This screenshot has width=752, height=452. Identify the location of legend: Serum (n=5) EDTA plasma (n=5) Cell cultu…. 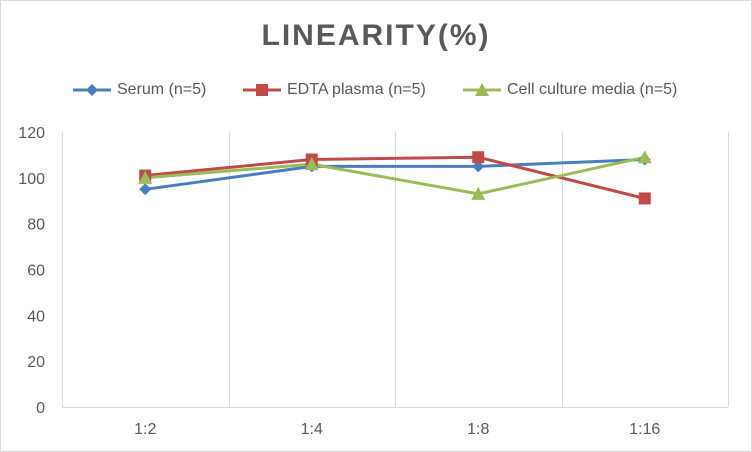
(376, 91).